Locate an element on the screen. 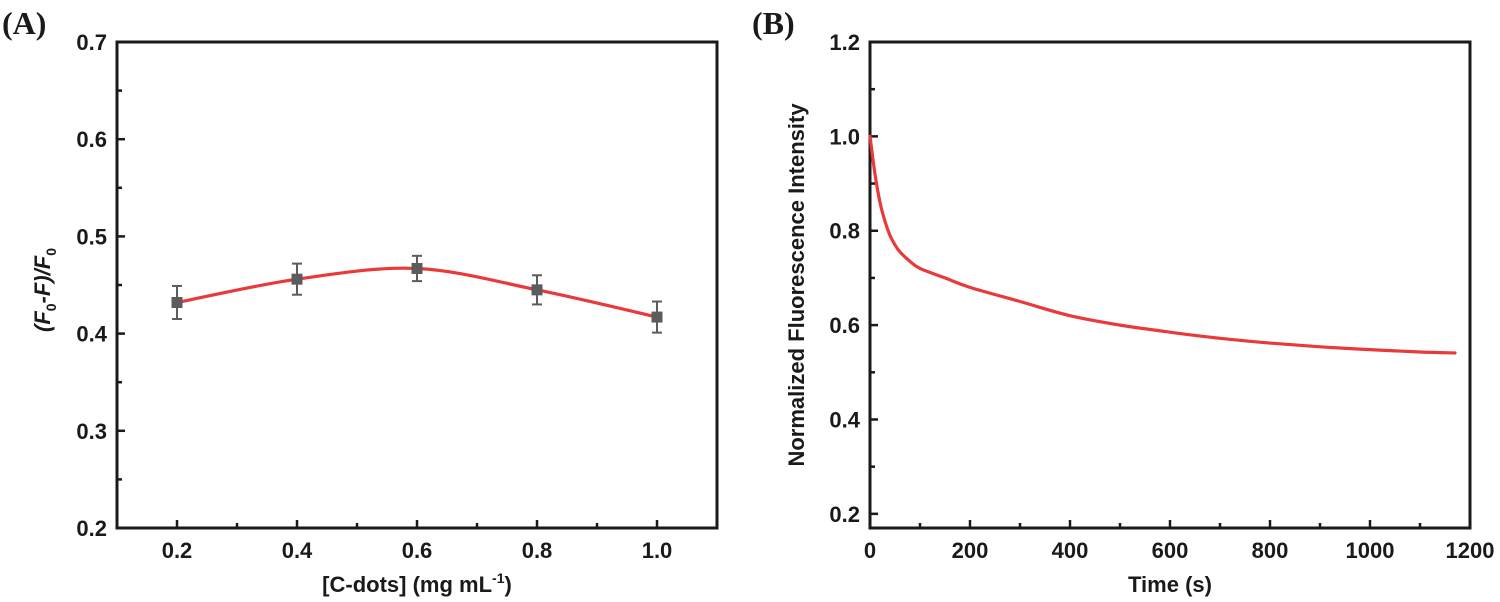  panel-a-x-axis: 0.2 0.4 0.6 0.8 1.0 is located at coordinates (417, 541).